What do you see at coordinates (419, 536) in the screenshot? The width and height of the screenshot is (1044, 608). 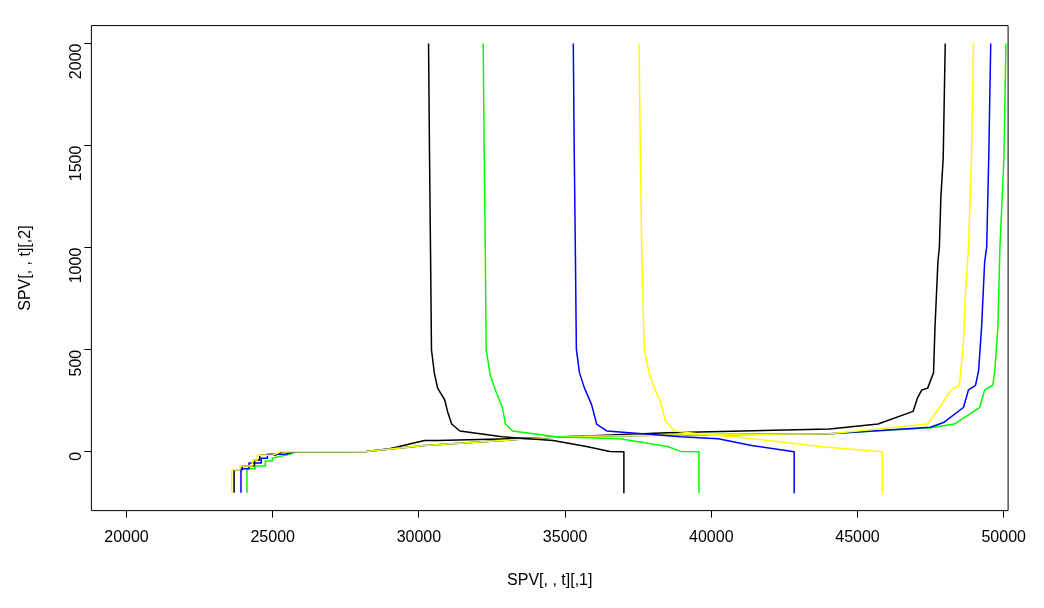 I see `x-tick-label: 30000` at bounding box center [419, 536].